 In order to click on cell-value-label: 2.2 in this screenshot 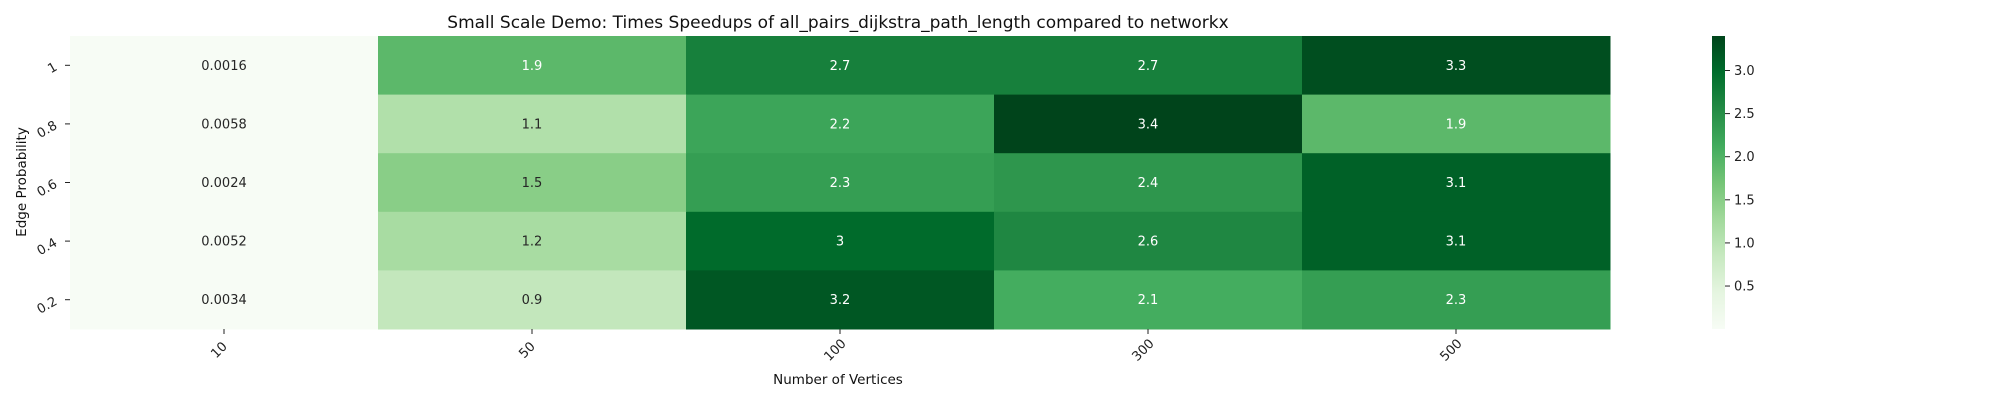, I will do `click(840, 124)`.